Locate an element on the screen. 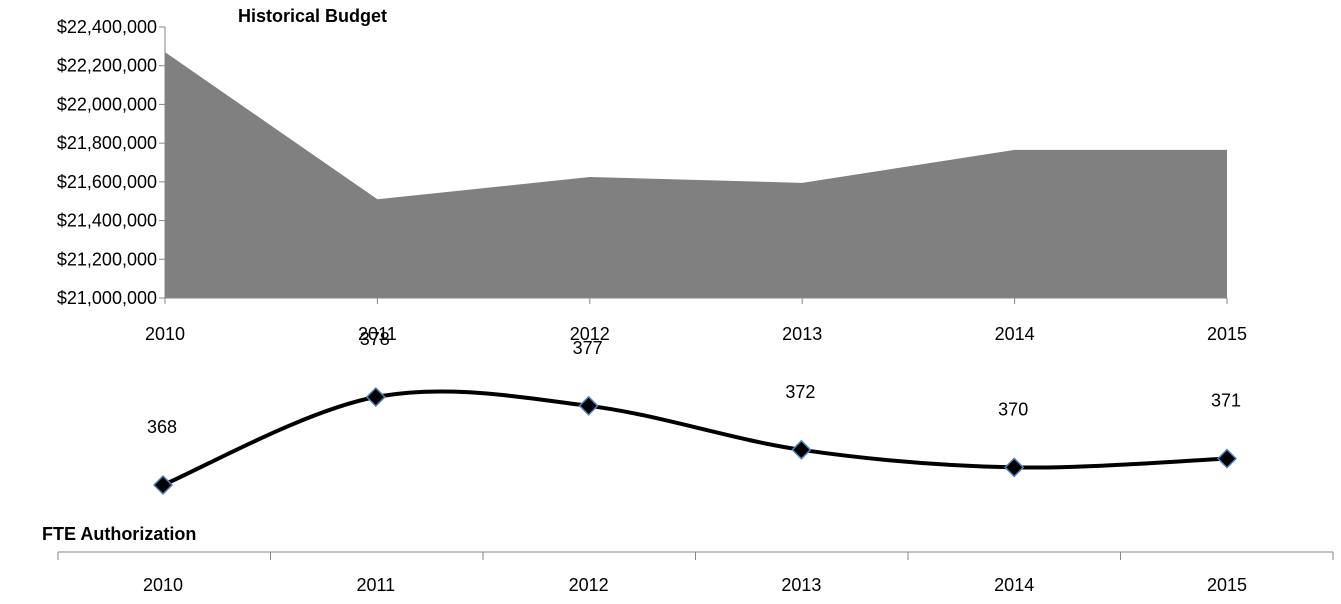 The height and width of the screenshot is (604, 1341). budget-x-tick-label: 2011 is located at coordinates (377, 334).